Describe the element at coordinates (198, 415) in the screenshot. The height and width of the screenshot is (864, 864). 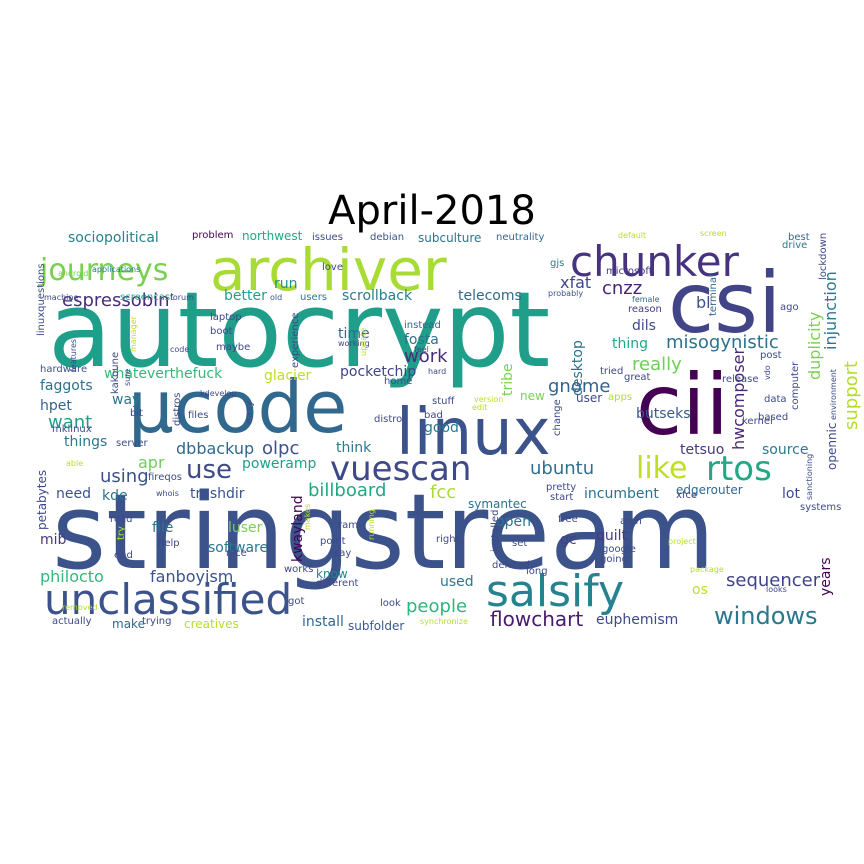
I see `word-files: files` at that location.